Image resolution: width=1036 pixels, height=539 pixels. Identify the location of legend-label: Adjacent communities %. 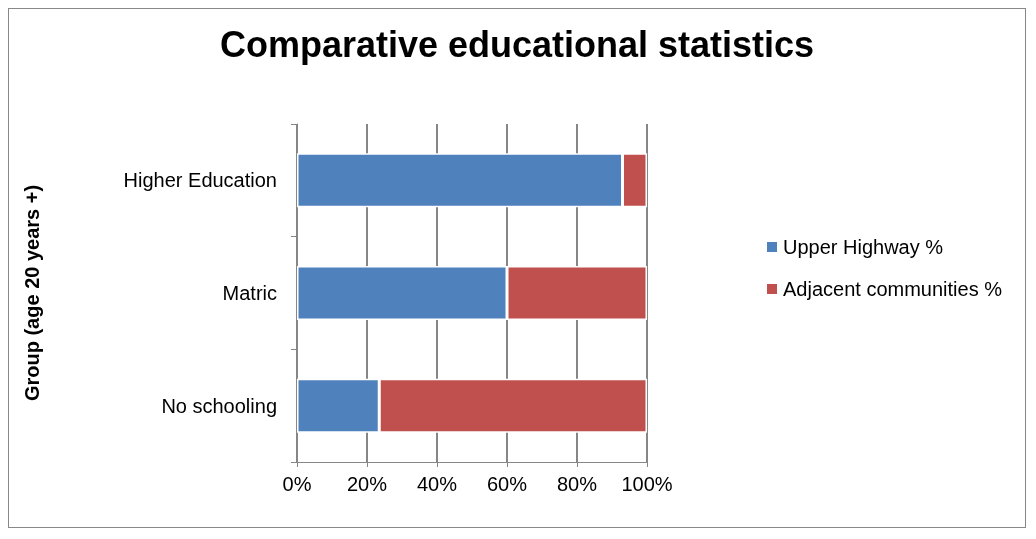
(893, 289).